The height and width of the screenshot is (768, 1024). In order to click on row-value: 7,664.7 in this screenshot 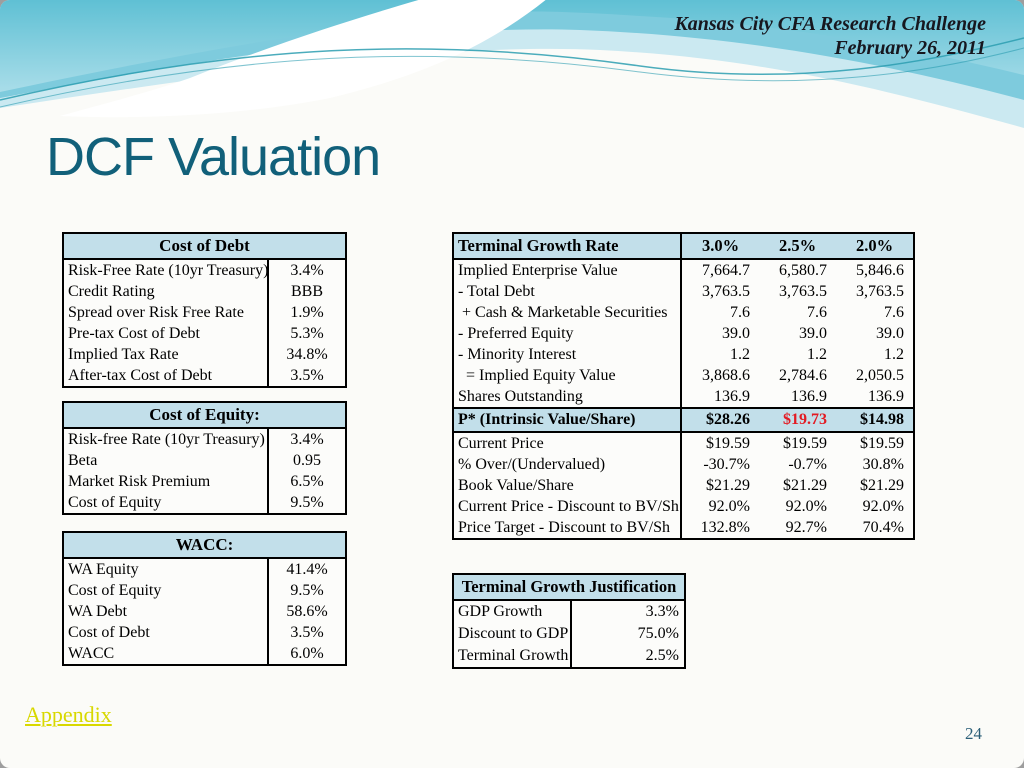, I will do `click(726, 270)`.